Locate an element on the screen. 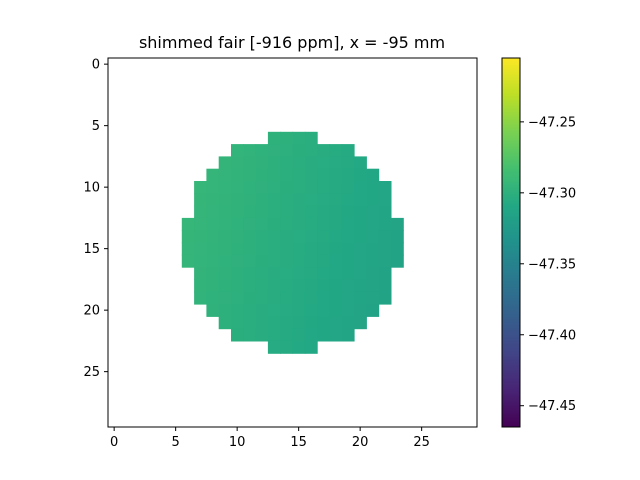 Image resolution: width=640 pixels, height=480 pixels. y-tick-label: 0 is located at coordinates (96, 65).